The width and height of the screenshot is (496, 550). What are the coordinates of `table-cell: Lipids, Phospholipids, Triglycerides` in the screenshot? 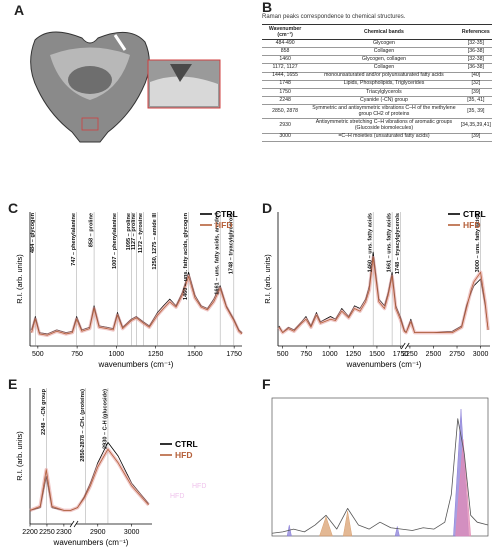 It's located at (384, 84).